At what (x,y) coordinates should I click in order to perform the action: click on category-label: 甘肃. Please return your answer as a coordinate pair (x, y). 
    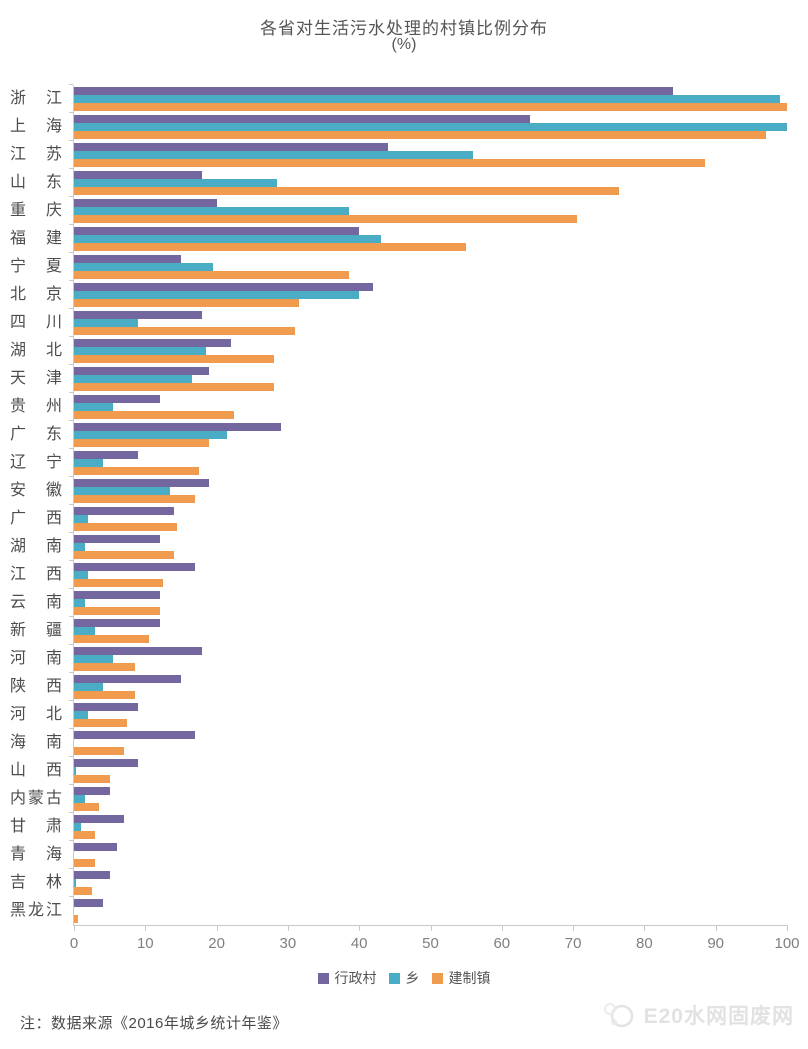
    Looking at the image, I should click on (36, 826).